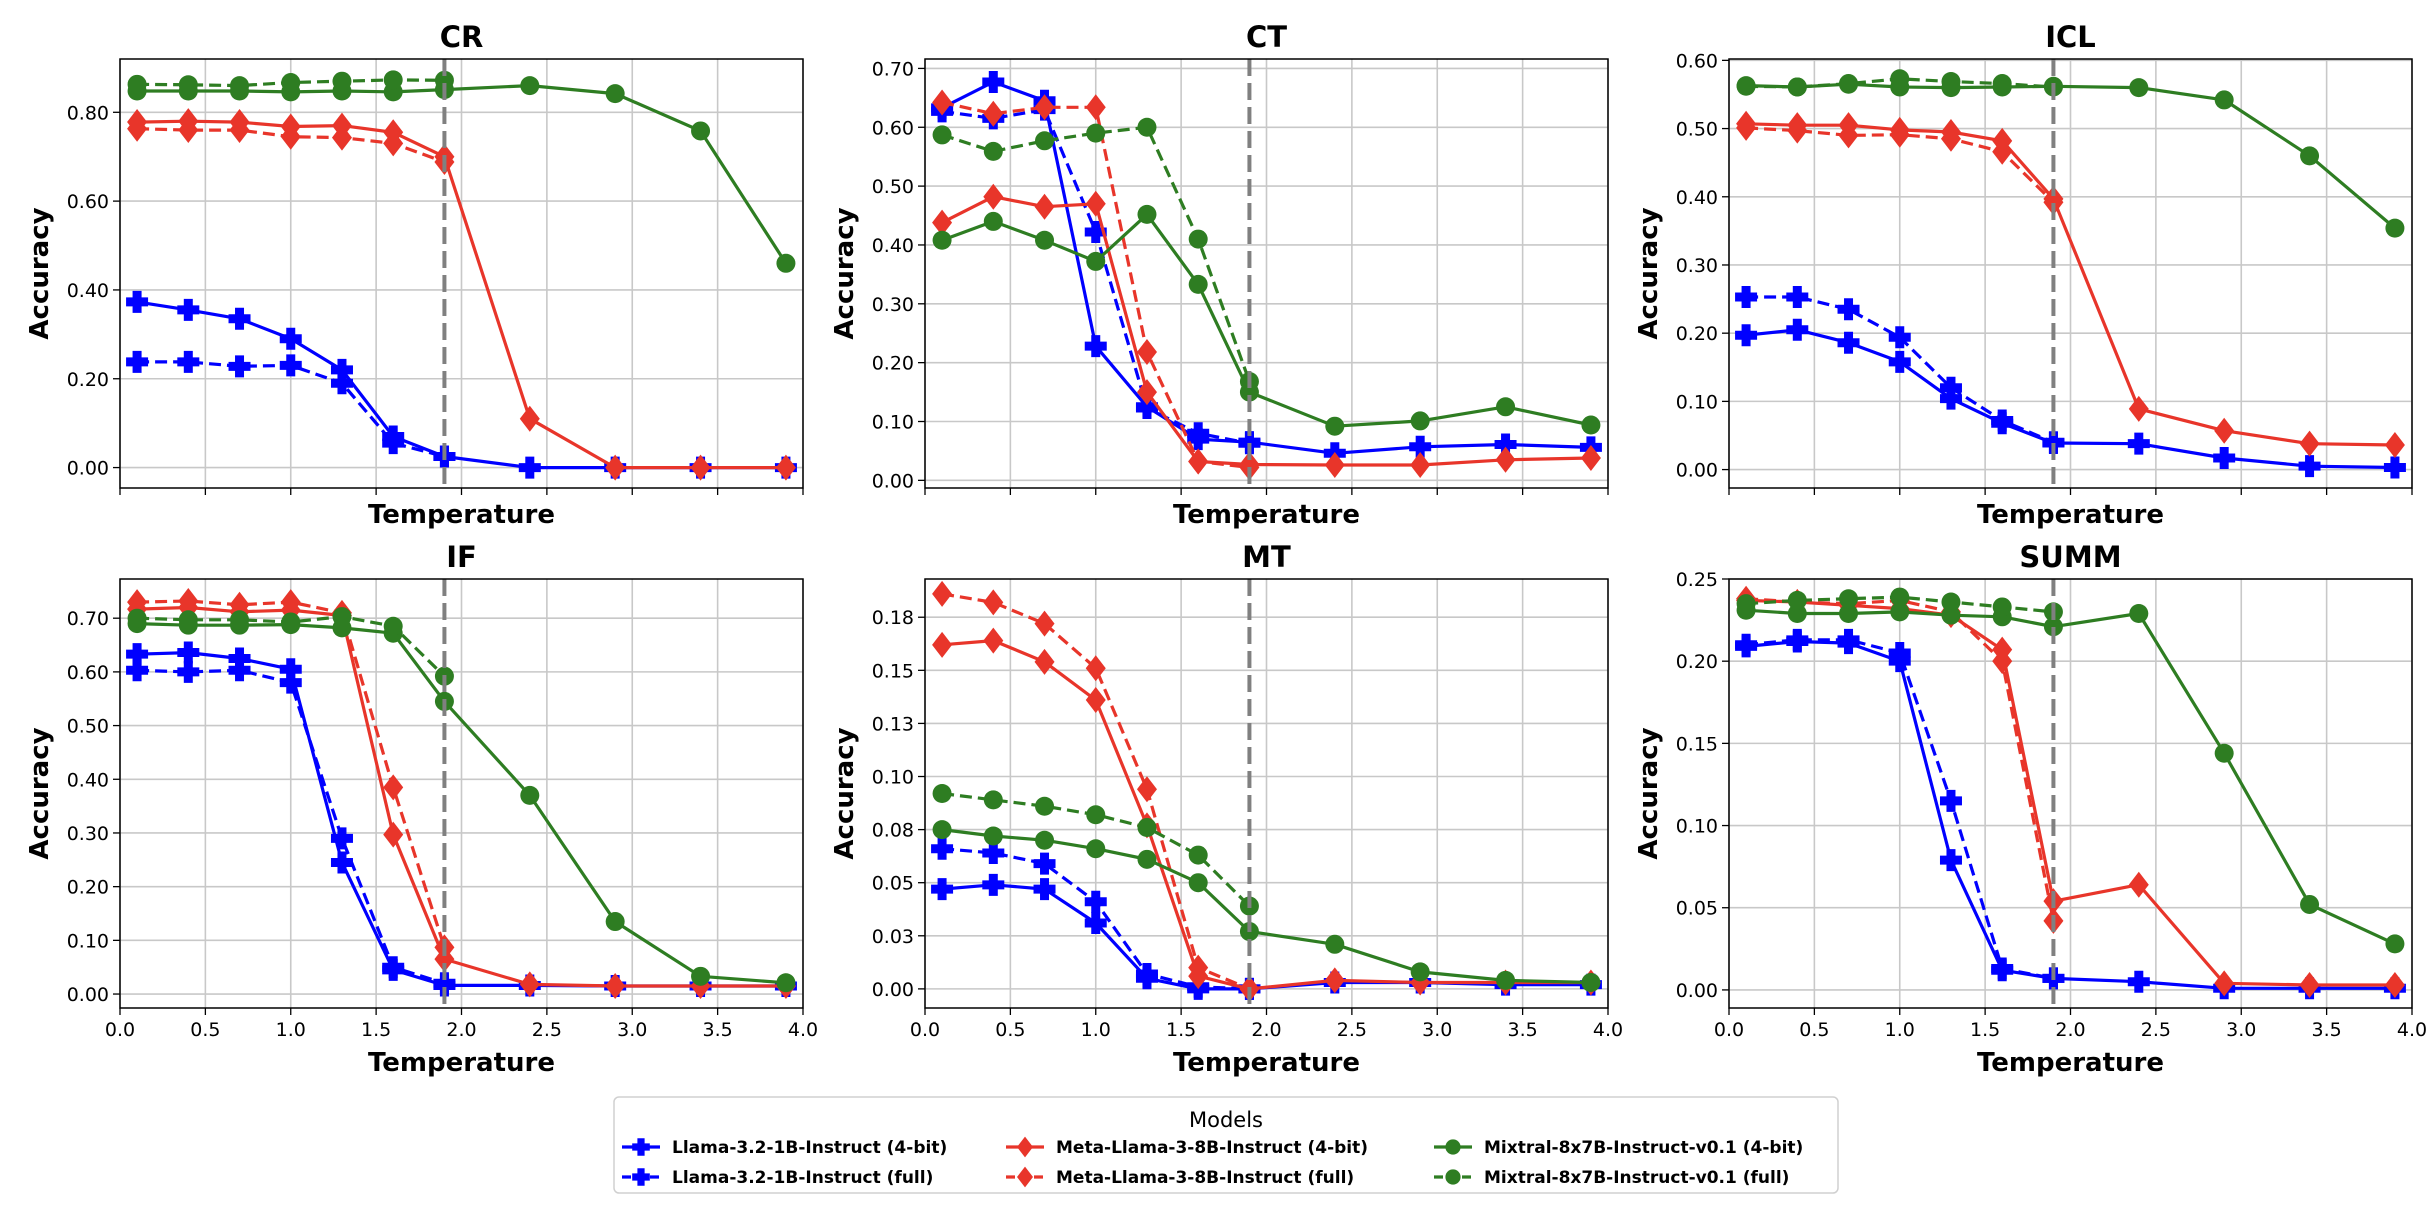  I want to click on x-tick-label: 3.5, so click(1523, 1030).